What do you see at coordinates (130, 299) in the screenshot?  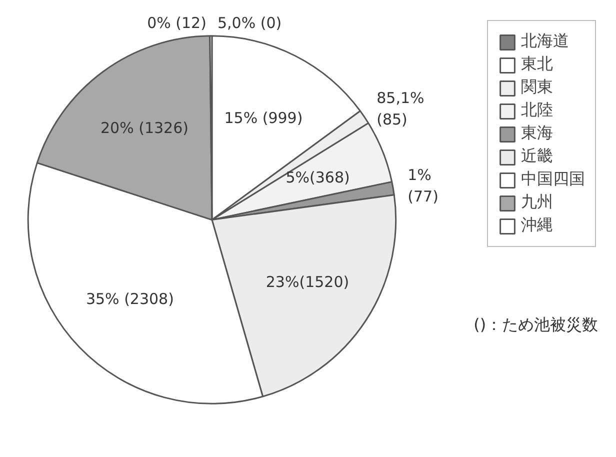 I see `data-label: 35% (2308)` at bounding box center [130, 299].